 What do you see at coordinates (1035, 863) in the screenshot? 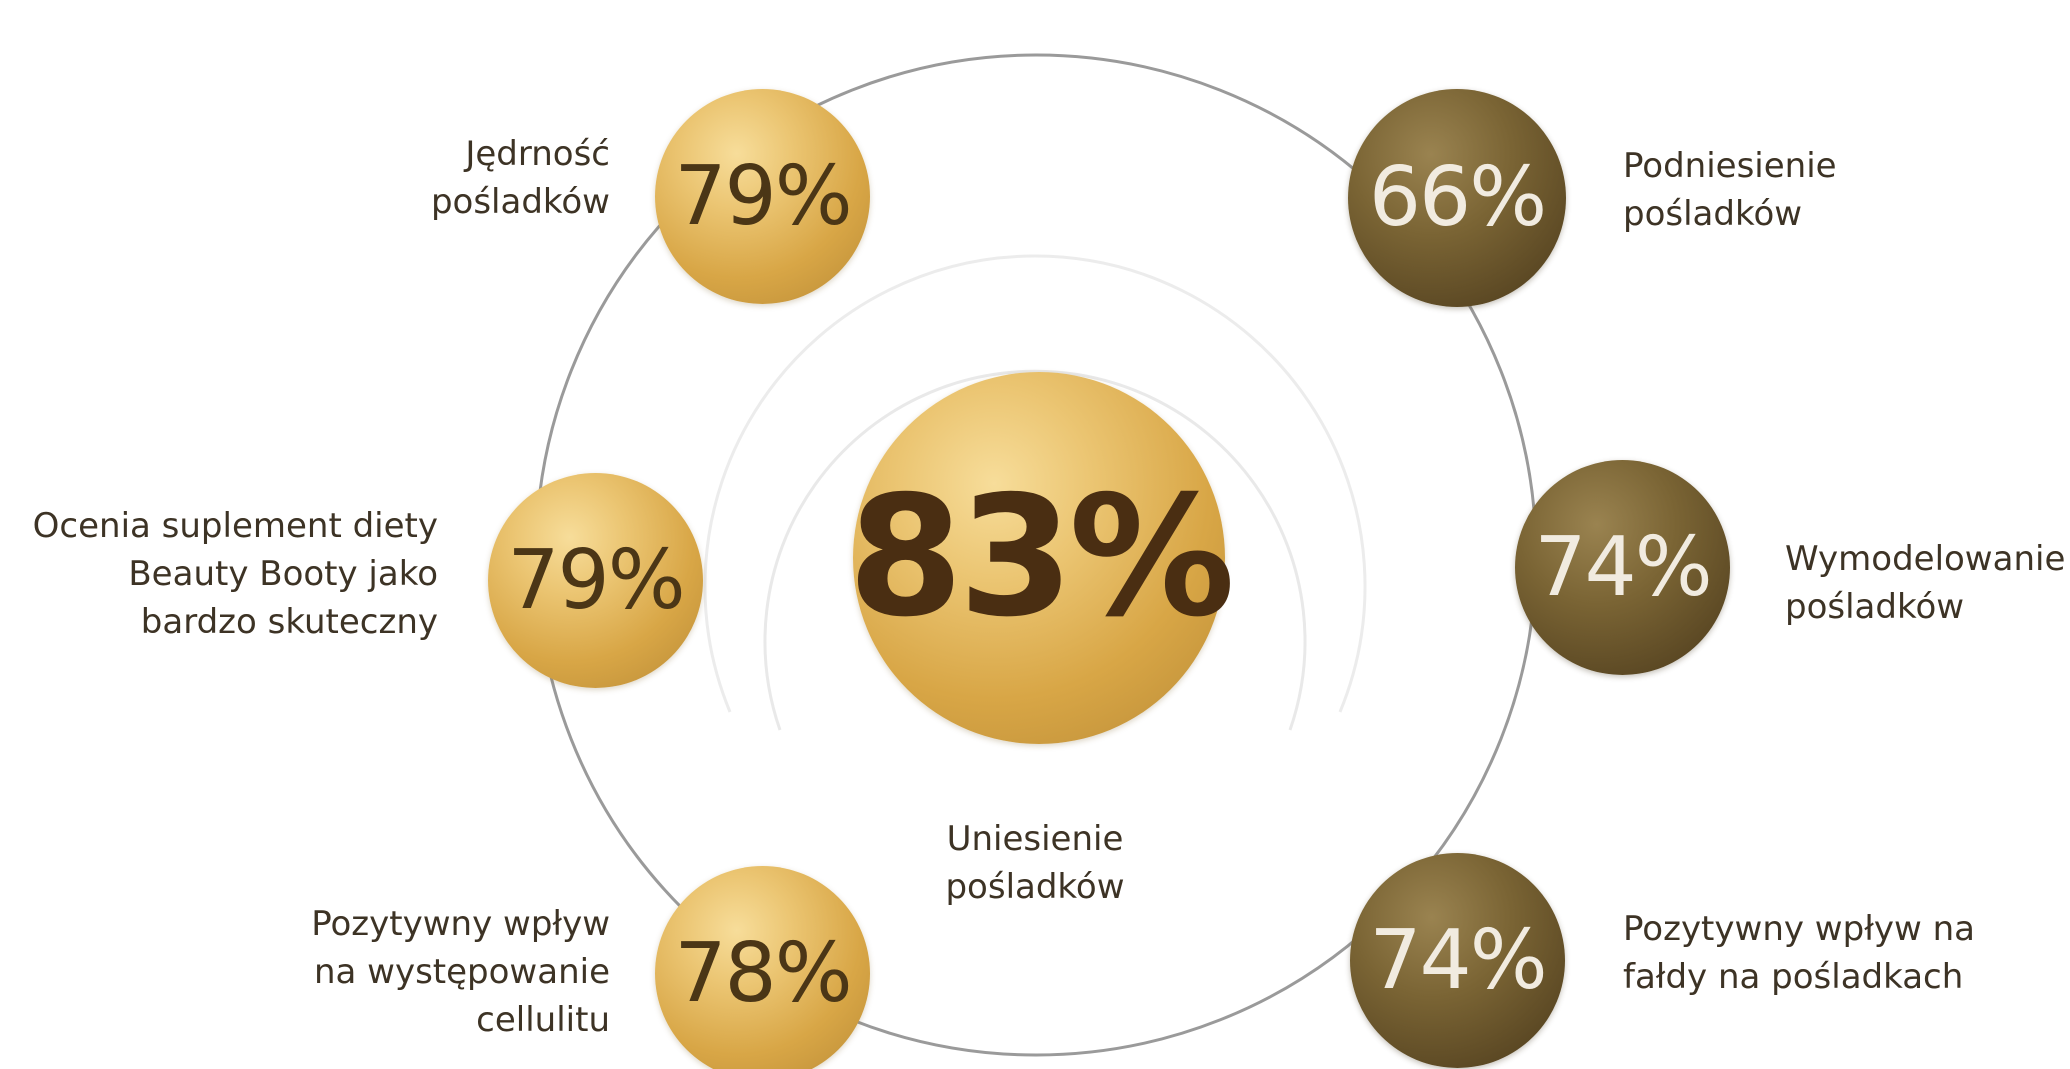
I see `center-label: Uniesienie pośladków` at bounding box center [1035, 863].